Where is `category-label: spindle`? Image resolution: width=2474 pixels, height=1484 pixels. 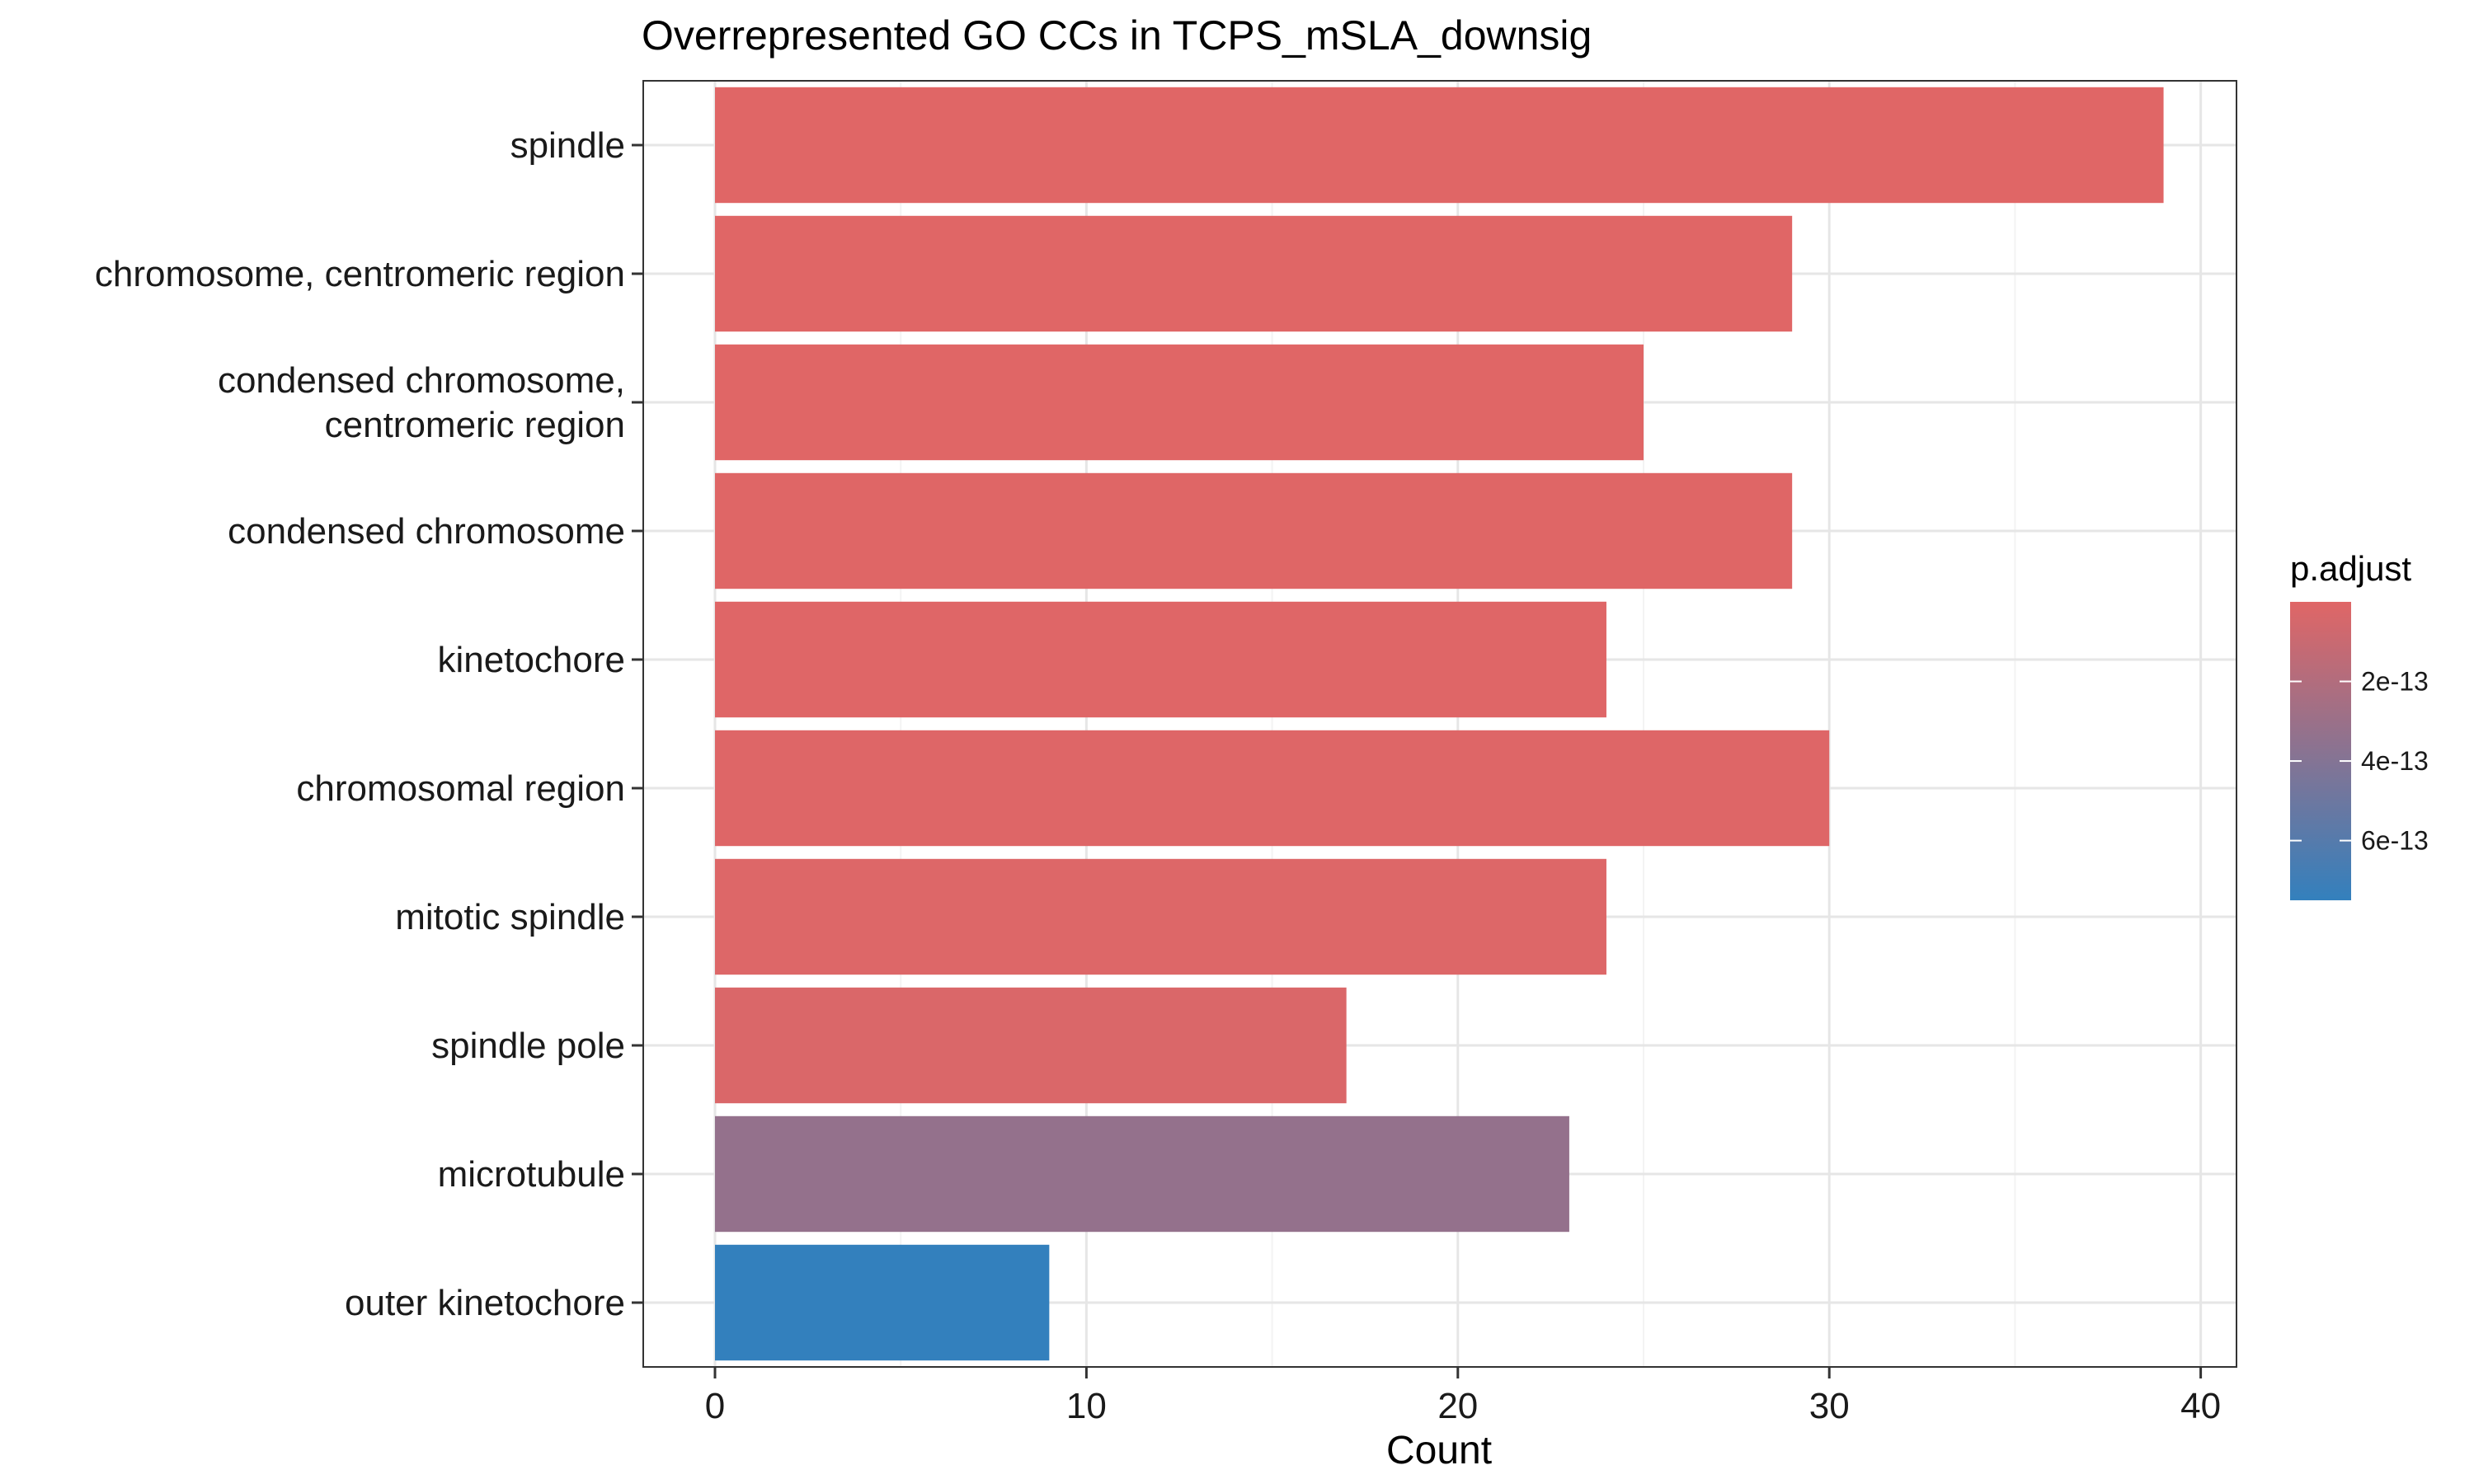 category-label: spindle is located at coordinates (567, 145).